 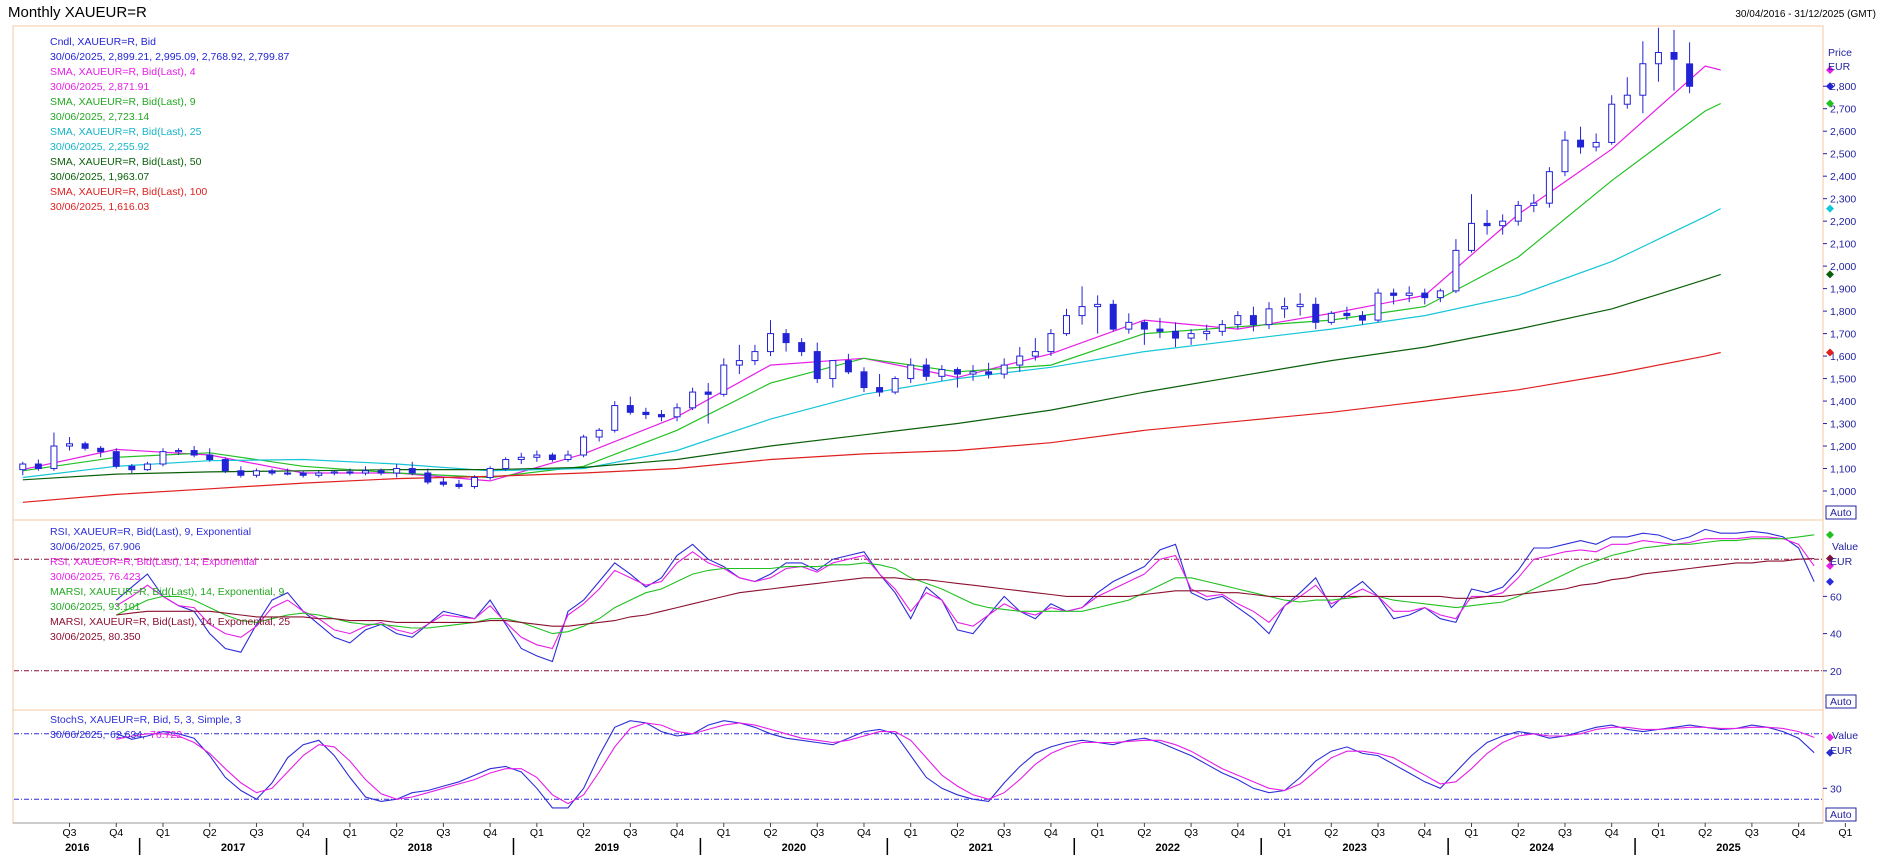 I want to click on price-legend-row: Cndl, XAUEUR=R, Bid, so click(x=103, y=42).